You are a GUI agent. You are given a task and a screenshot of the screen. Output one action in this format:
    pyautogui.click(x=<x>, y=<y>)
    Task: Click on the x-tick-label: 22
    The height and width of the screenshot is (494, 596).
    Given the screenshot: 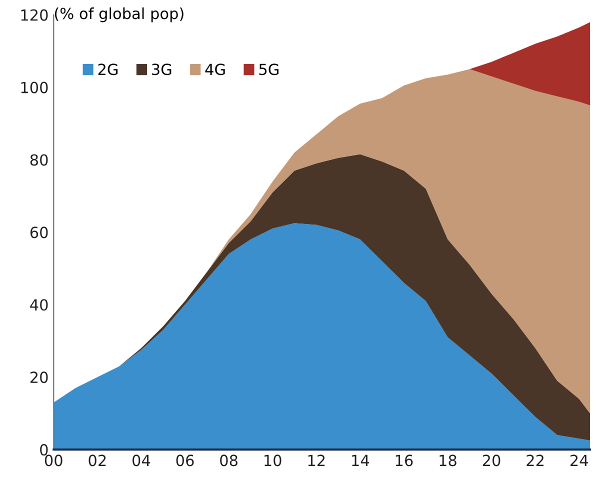 What is the action you would take?
    pyautogui.click(x=535, y=460)
    